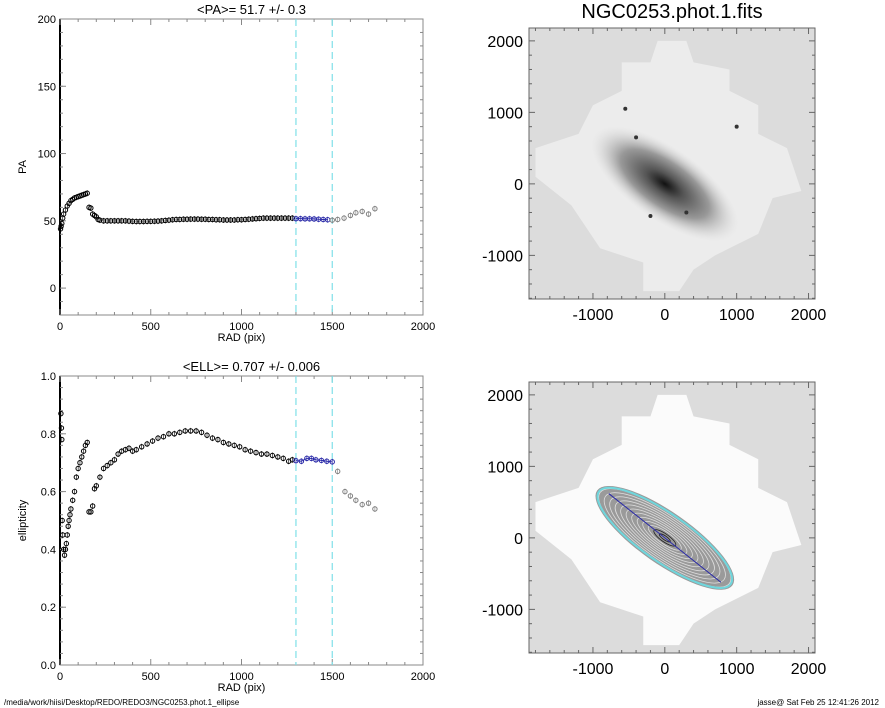 This screenshot has width=885, height=708. I want to click on plot-title: <ELL>= 0.707 +/- 0.006, so click(251, 366).